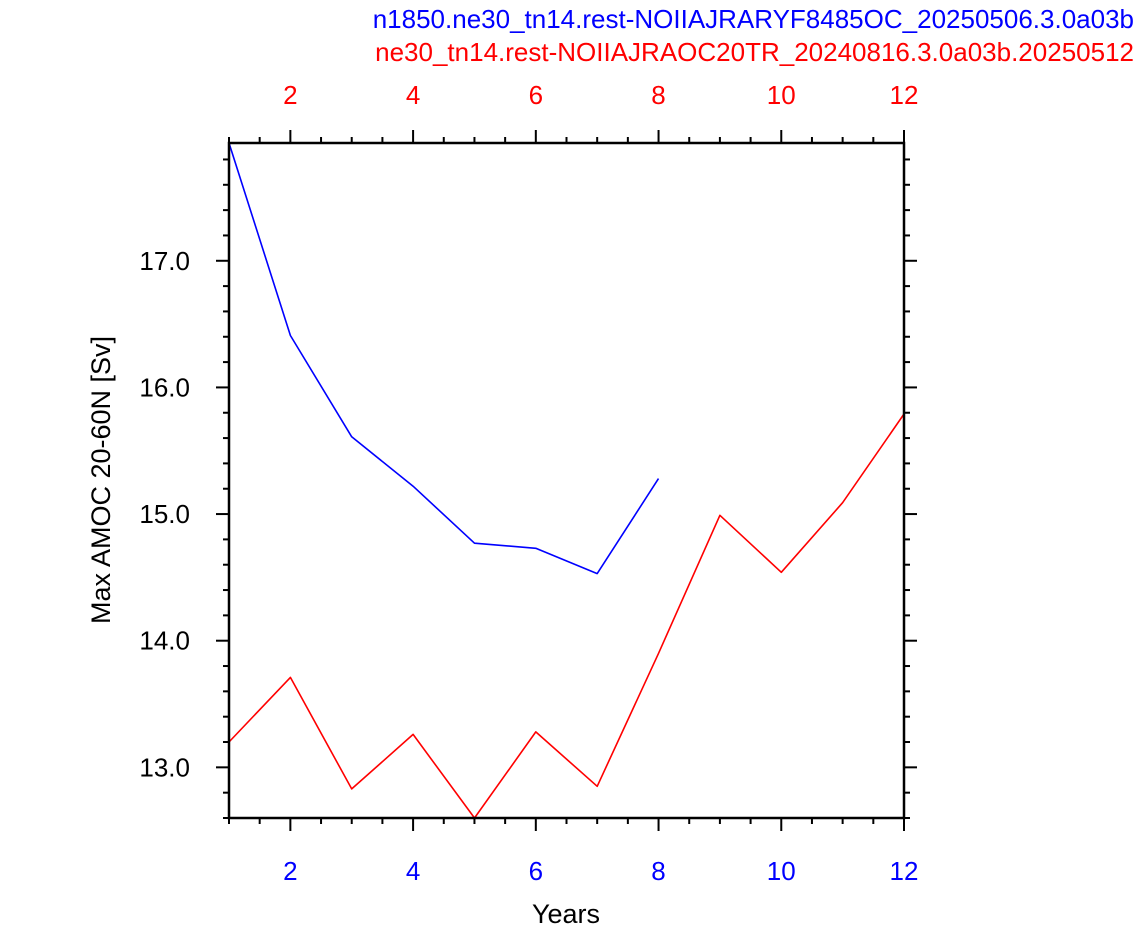 Image resolution: width=1134 pixels, height=931 pixels. I want to click on x-axis-label: Years, so click(566, 914).